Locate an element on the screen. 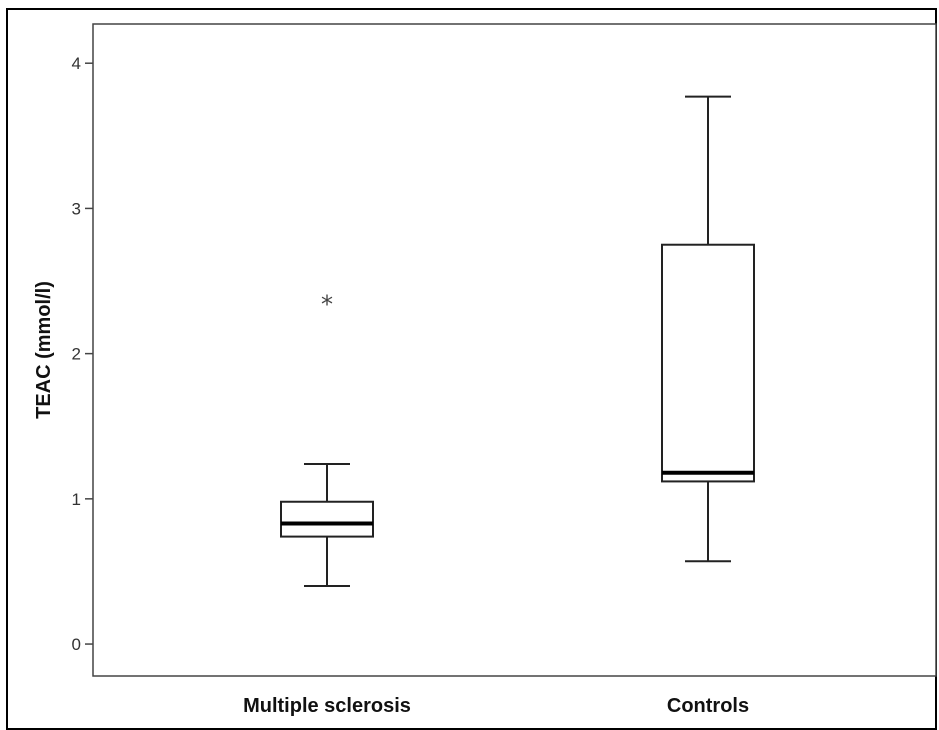  outlier-marker: * is located at coordinates (327, 304).